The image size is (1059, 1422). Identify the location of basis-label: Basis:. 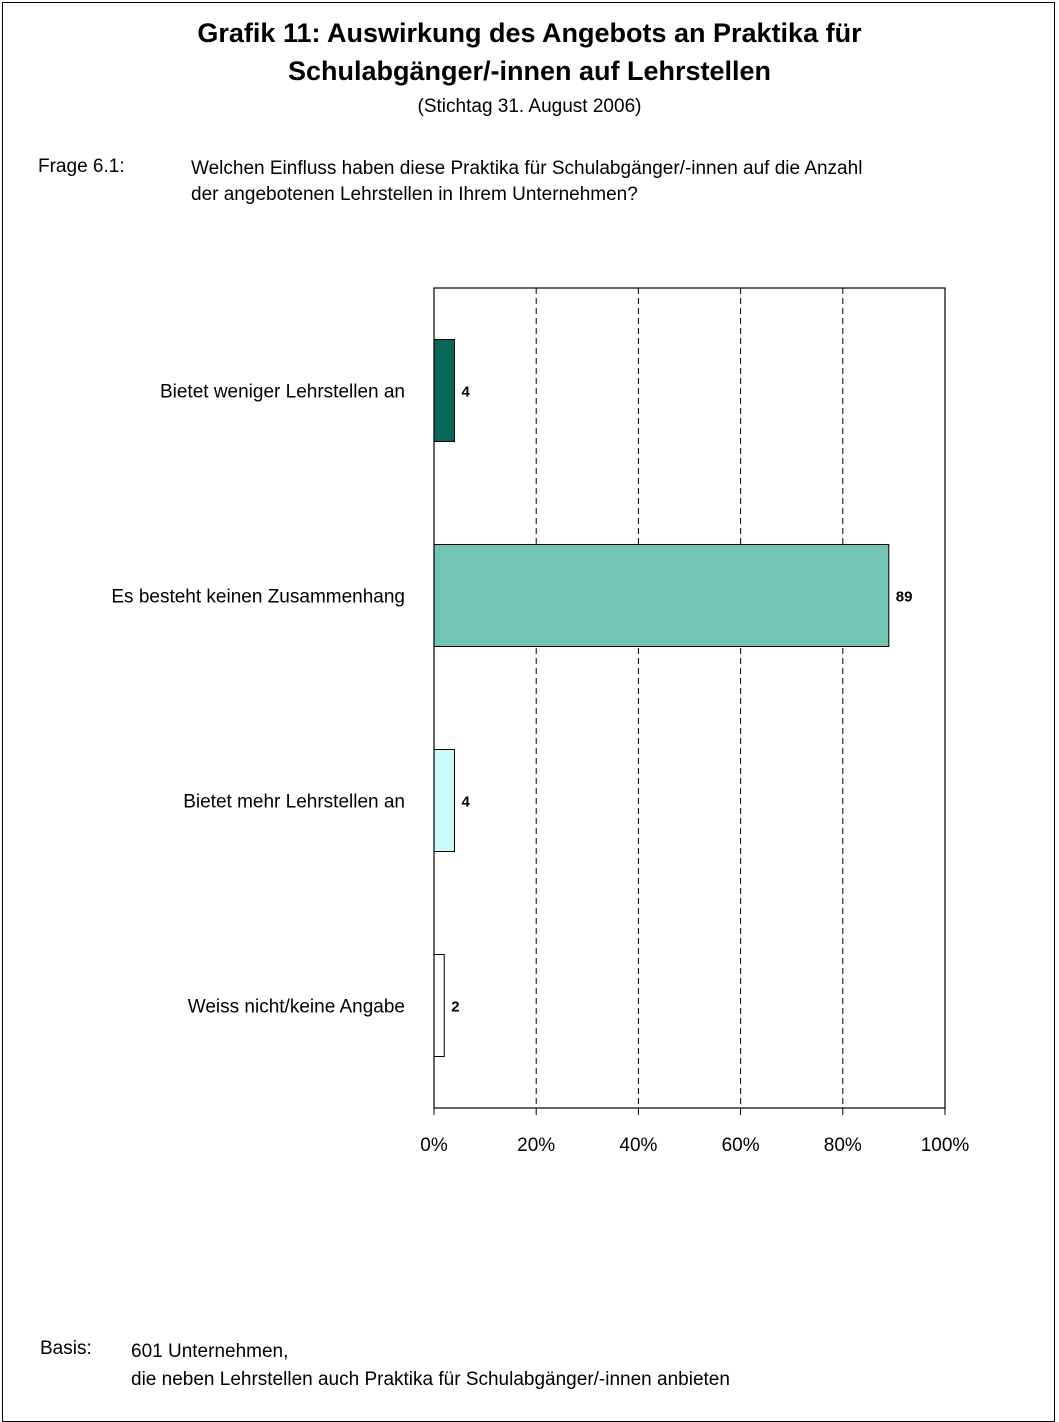
(66, 1348).